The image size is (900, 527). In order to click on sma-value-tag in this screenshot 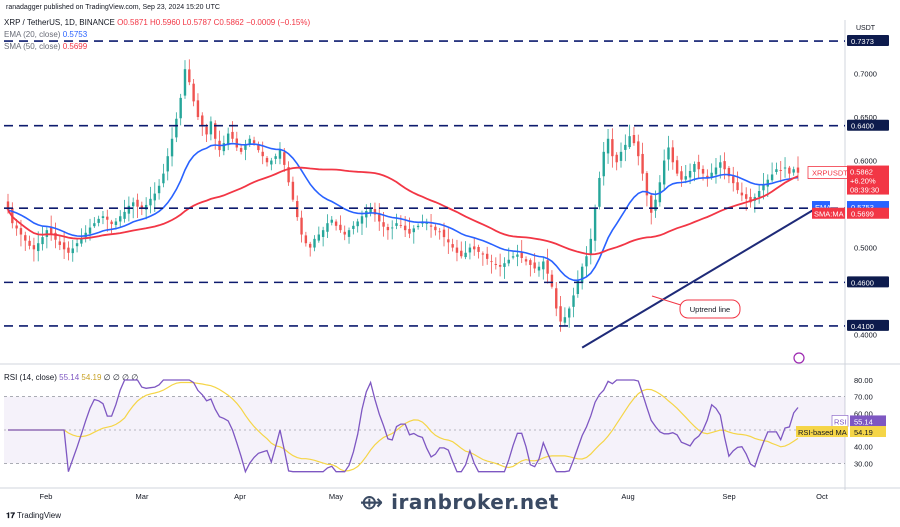, I will do `click(868, 213)`.